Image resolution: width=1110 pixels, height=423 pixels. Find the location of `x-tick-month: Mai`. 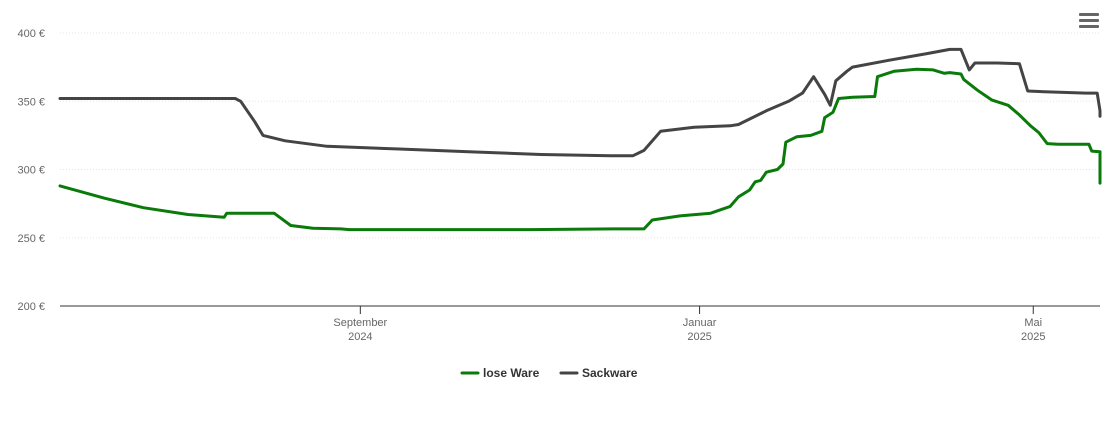

x-tick-month: Mai is located at coordinates (1033, 323).